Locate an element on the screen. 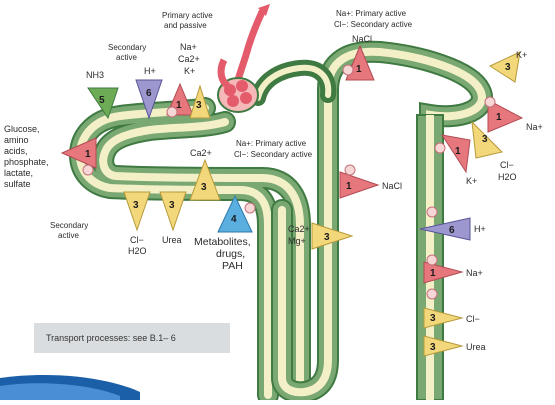  ca-mg-reabsorption-arrow: 3 is located at coordinates (332, 236).